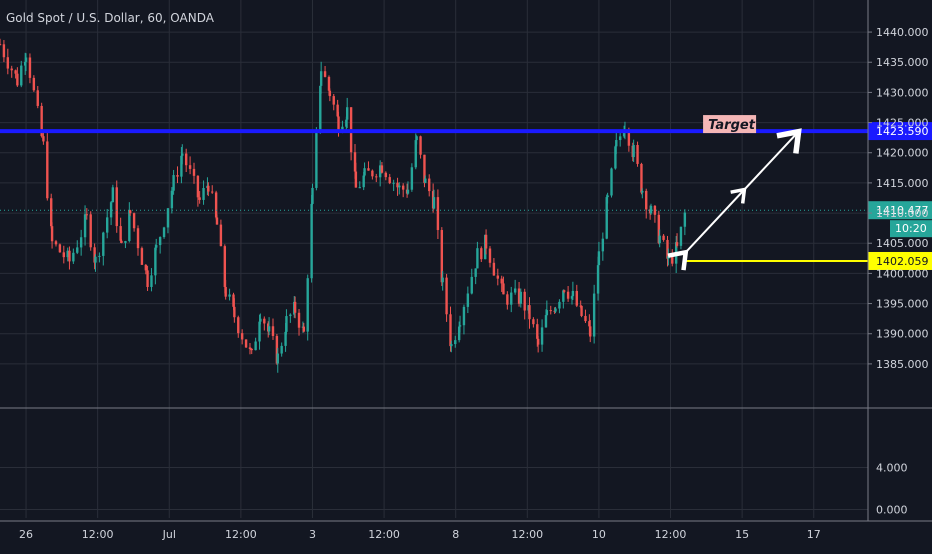  What do you see at coordinates (902, 92) in the screenshot?
I see `price-tick-label: 1430.000` at bounding box center [902, 92].